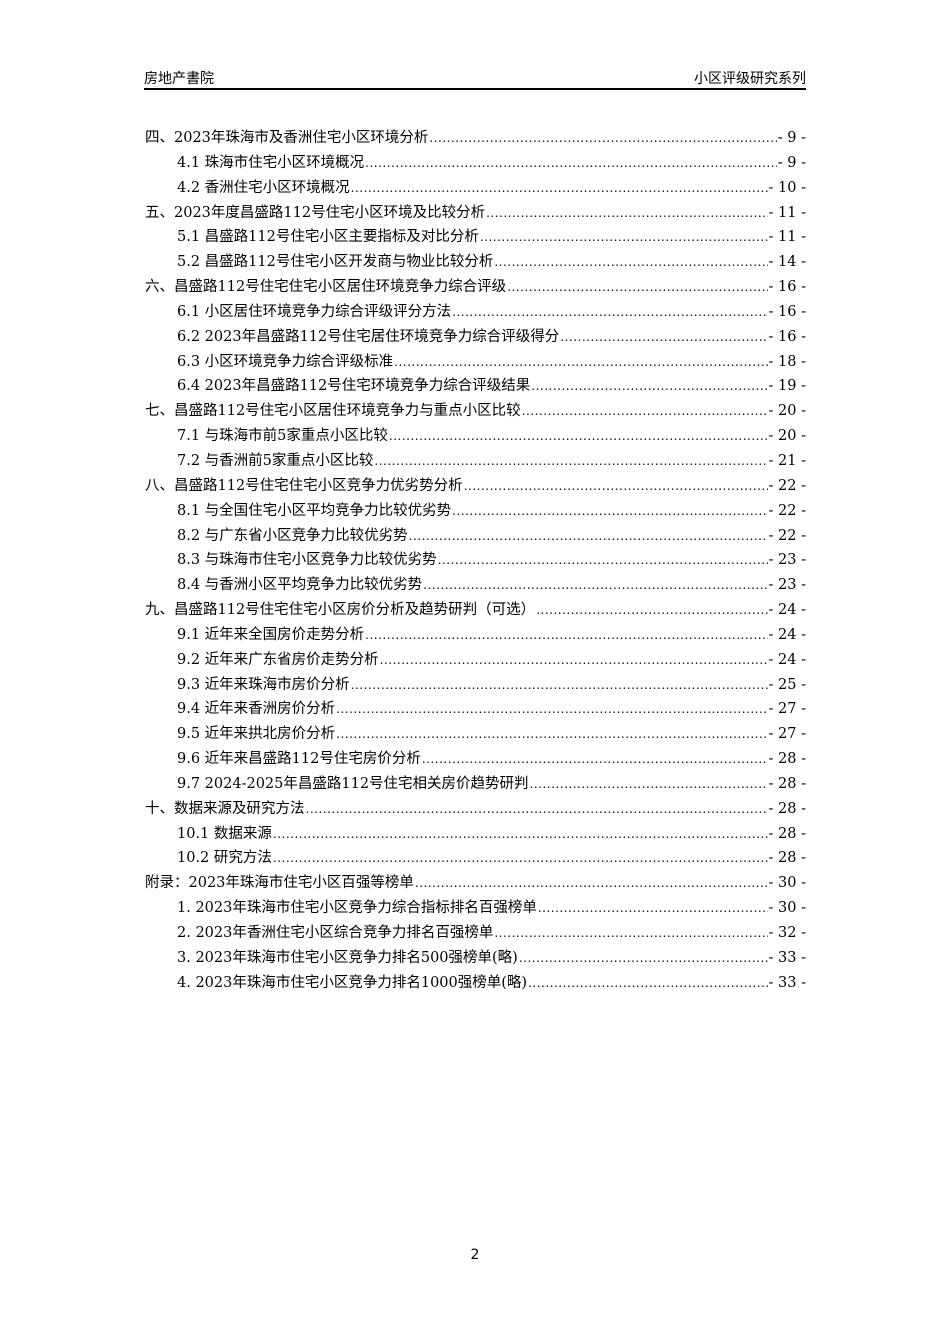 The width and height of the screenshot is (950, 1344). I want to click on toc-section-entry: 8.2 与广东省小区竞争力比较优劣势 - 22 -, so click(475, 536).